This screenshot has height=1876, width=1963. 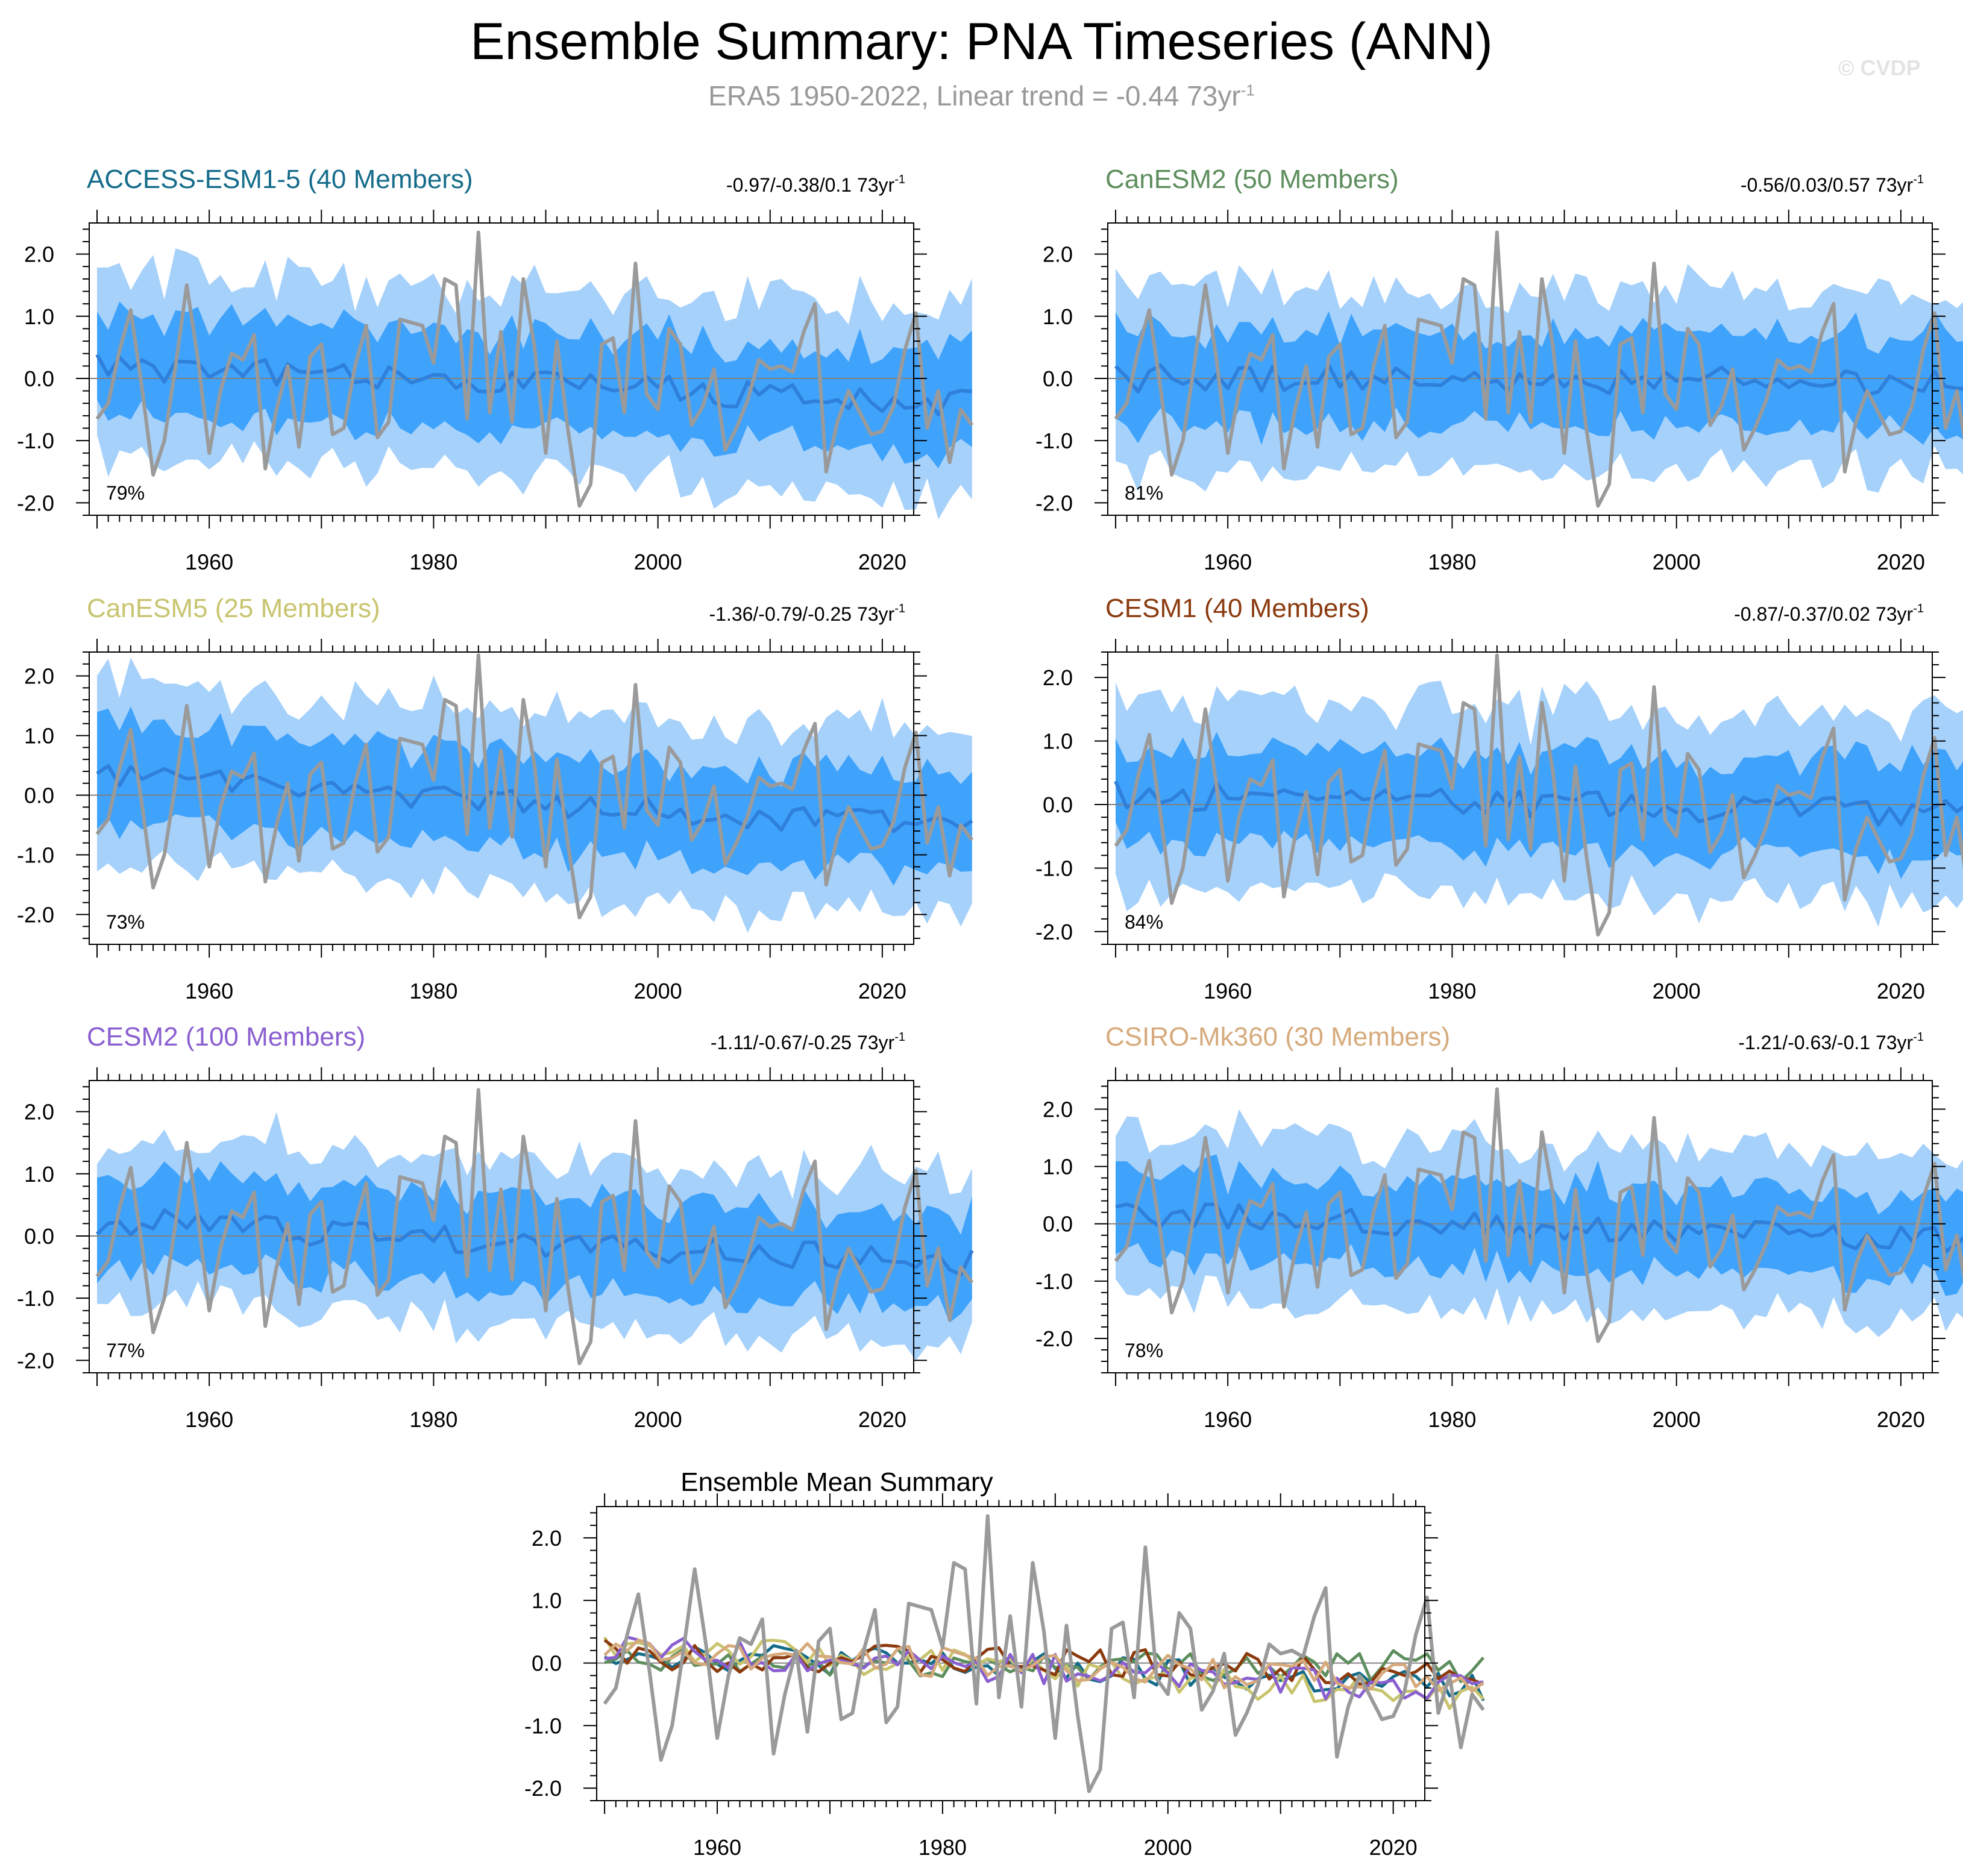 I want to click on panel-title: CanESM2 (50 Members), so click(x=1252, y=179).